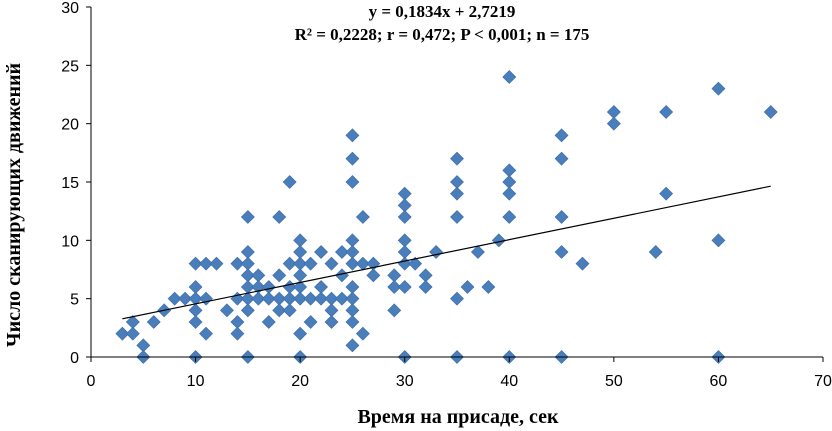 This screenshot has width=832, height=431. Describe the element at coordinates (458, 417) in the screenshot. I see `x-axis-title: Время на присаде, сек` at that location.